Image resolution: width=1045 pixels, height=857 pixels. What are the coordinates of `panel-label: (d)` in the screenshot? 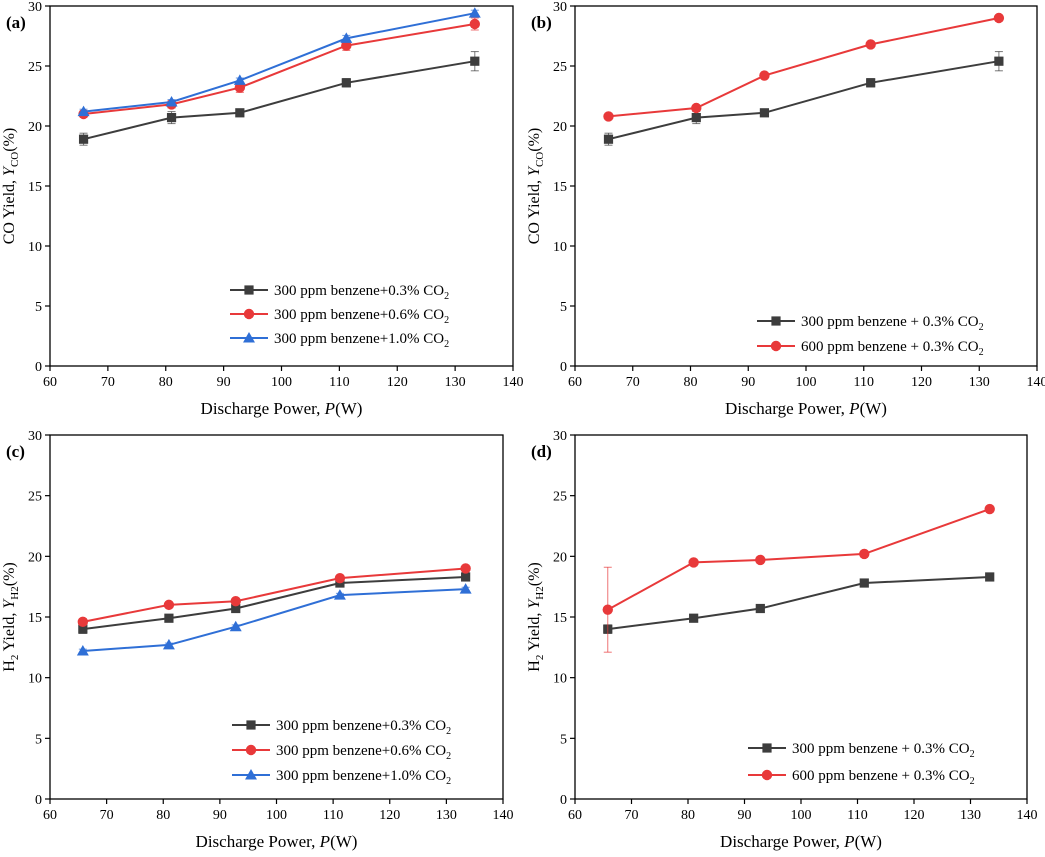 It's located at (541, 451).